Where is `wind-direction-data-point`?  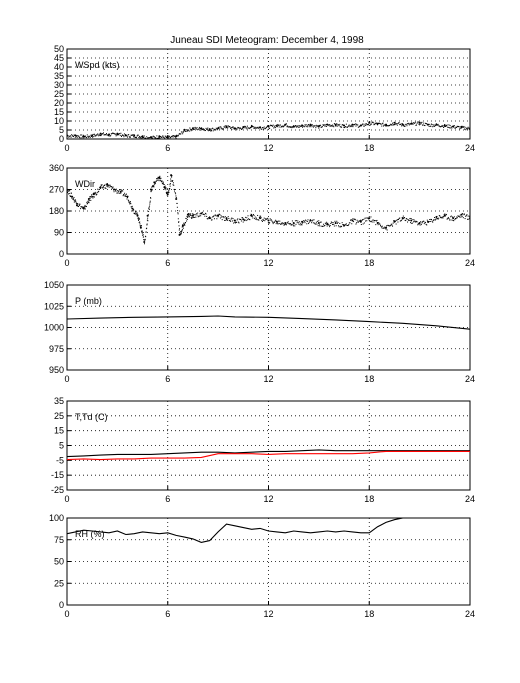 wind-direction-data-point is located at coordinates (285, 222).